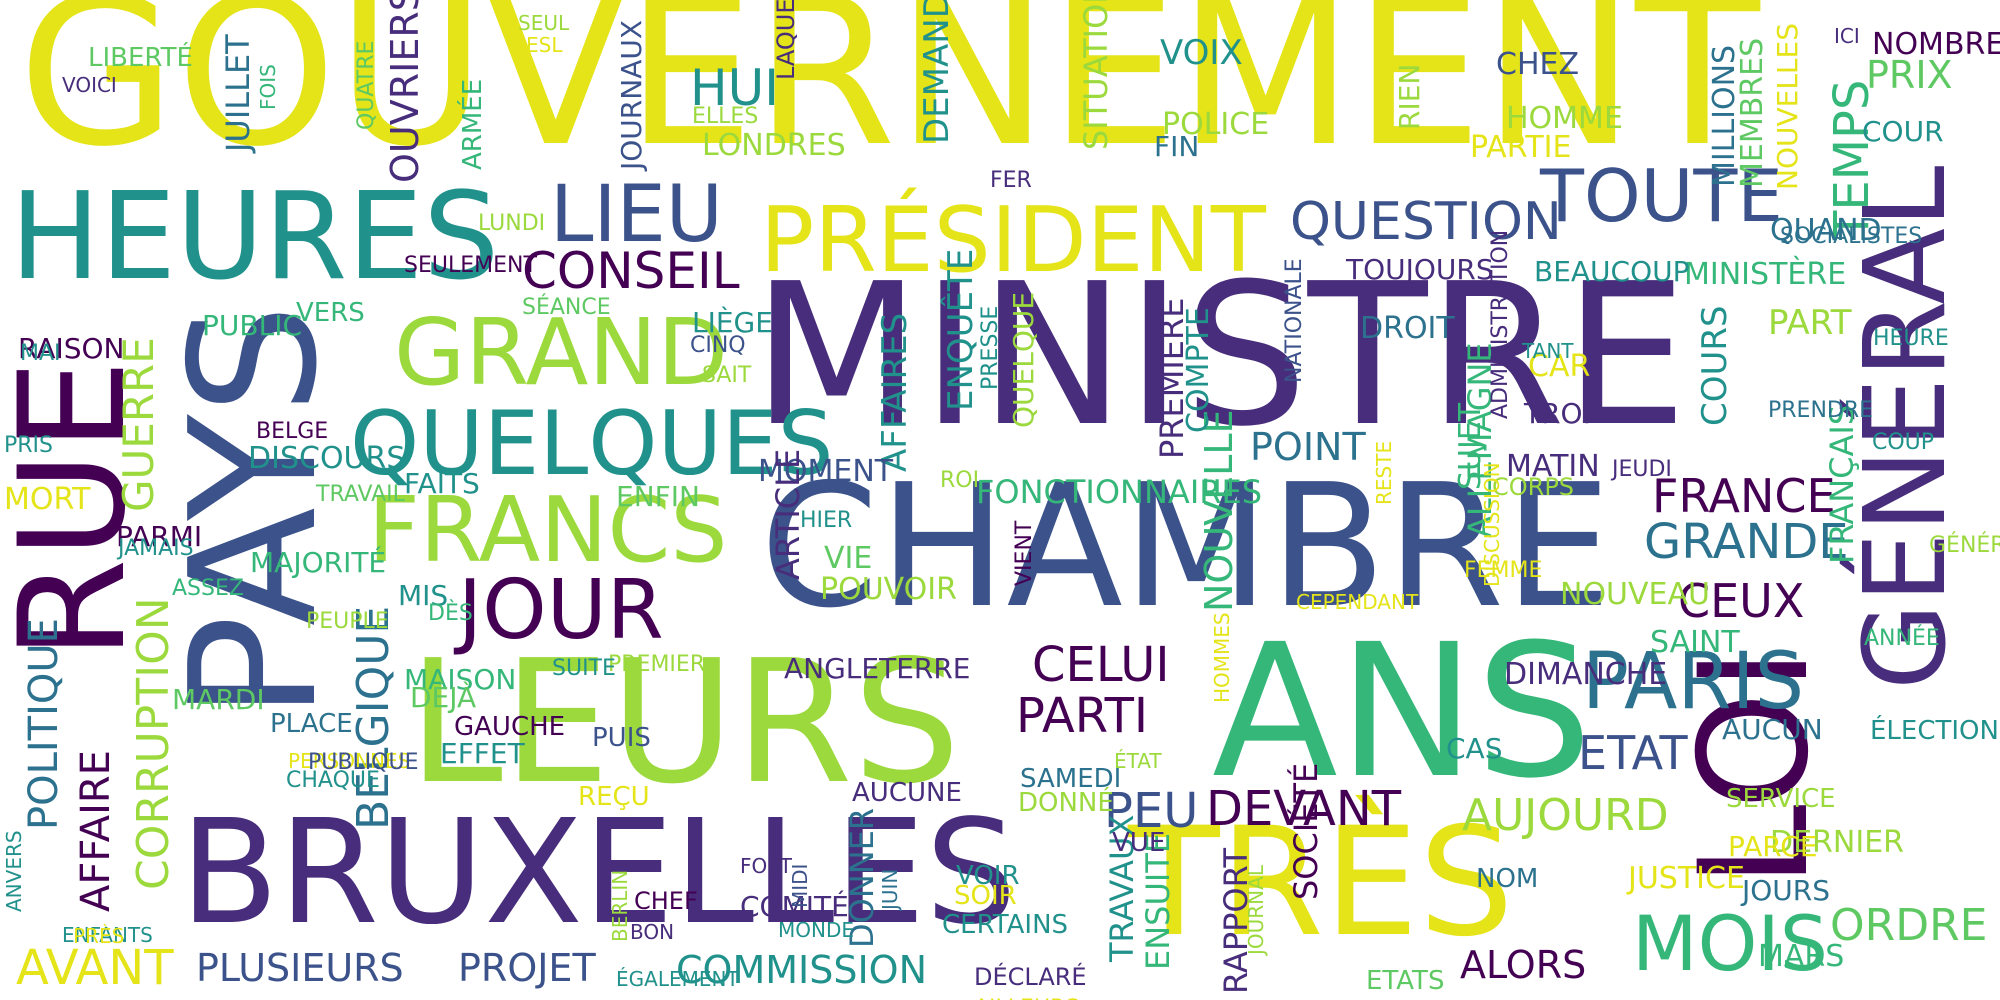 Image resolution: width=2000 pixels, height=1000 pixels. Describe the element at coordinates (252, 325) in the screenshot. I see `word-public: PUBLIC` at that location.